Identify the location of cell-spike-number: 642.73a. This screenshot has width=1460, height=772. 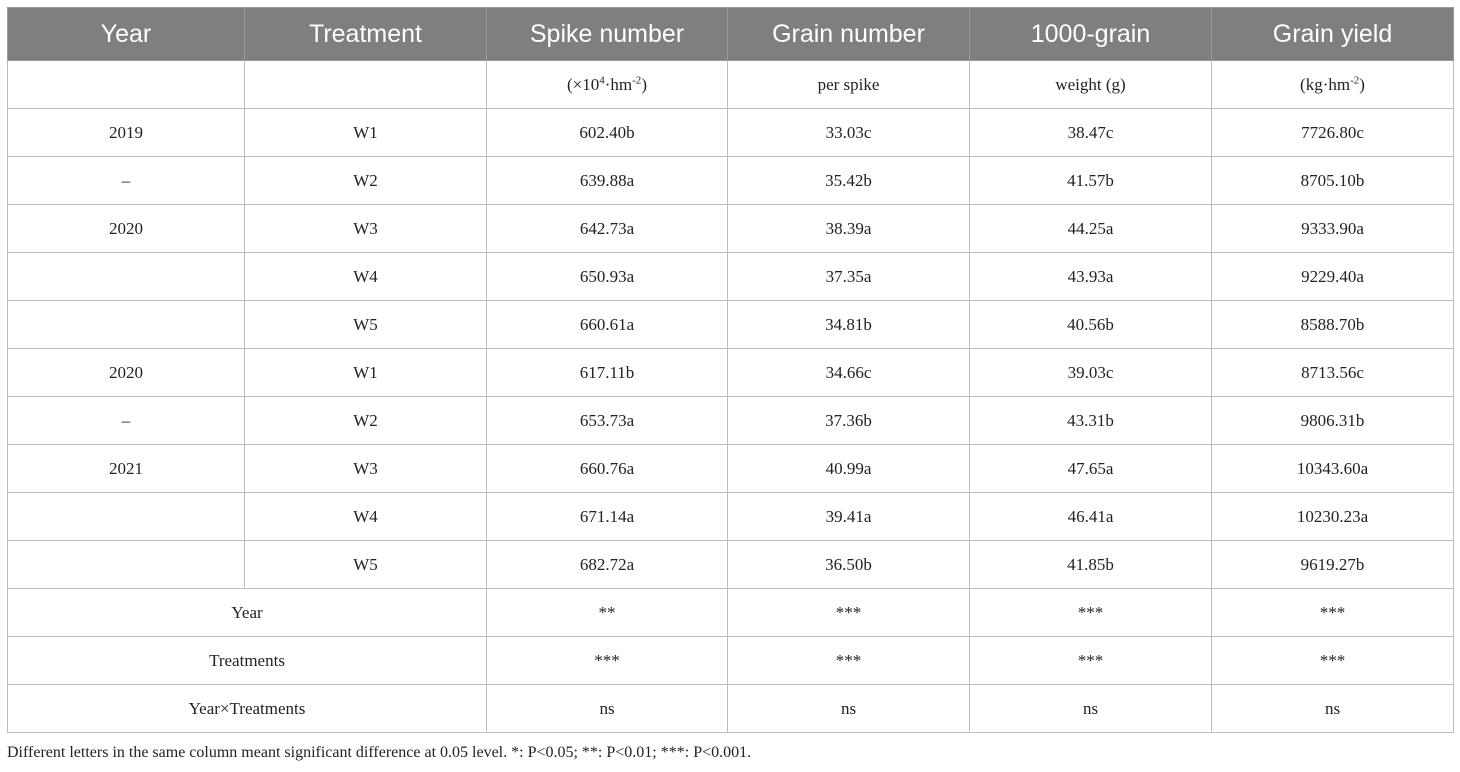
(607, 228).